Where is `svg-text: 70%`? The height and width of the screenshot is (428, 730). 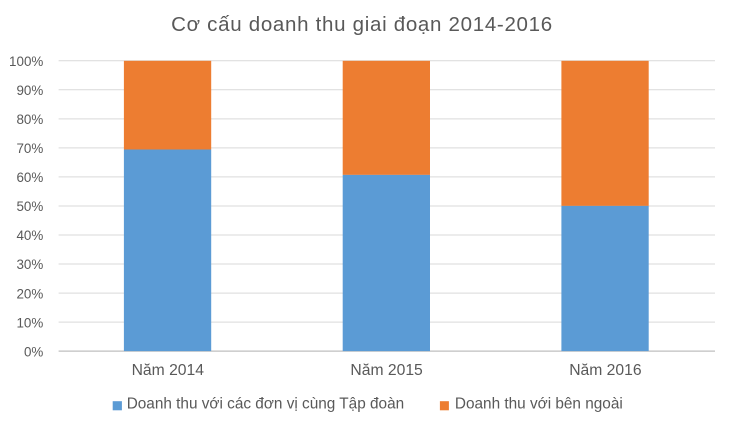
svg-text: 70% is located at coordinates (29, 148).